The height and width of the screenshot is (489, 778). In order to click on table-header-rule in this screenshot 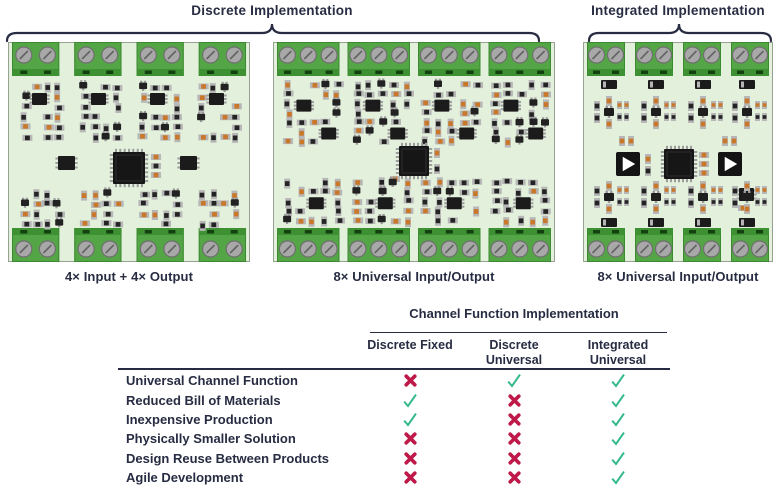, I will do `click(394, 369)`.